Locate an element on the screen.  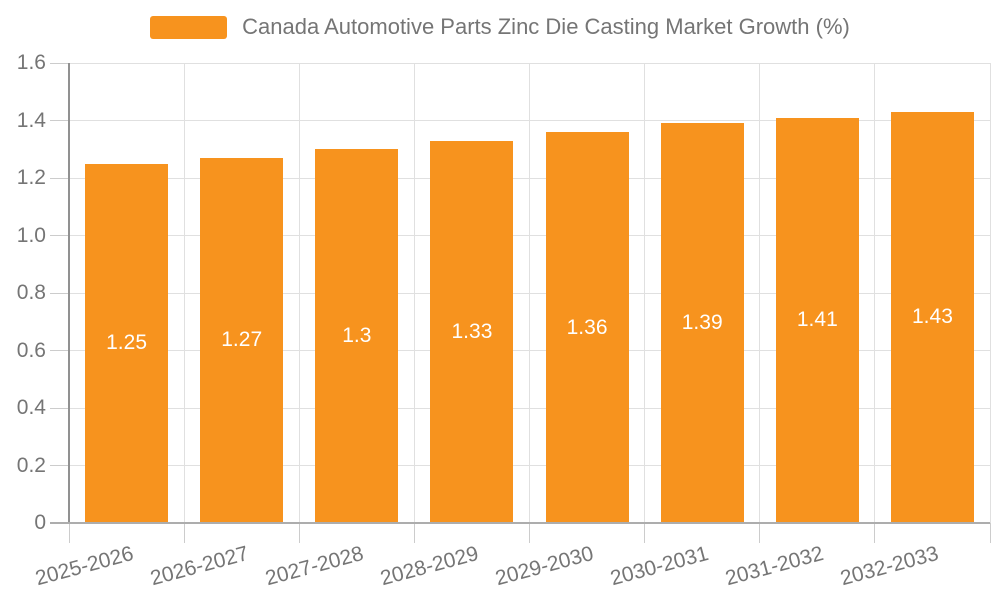
bar-value-label: 1.25 is located at coordinates (126, 343).